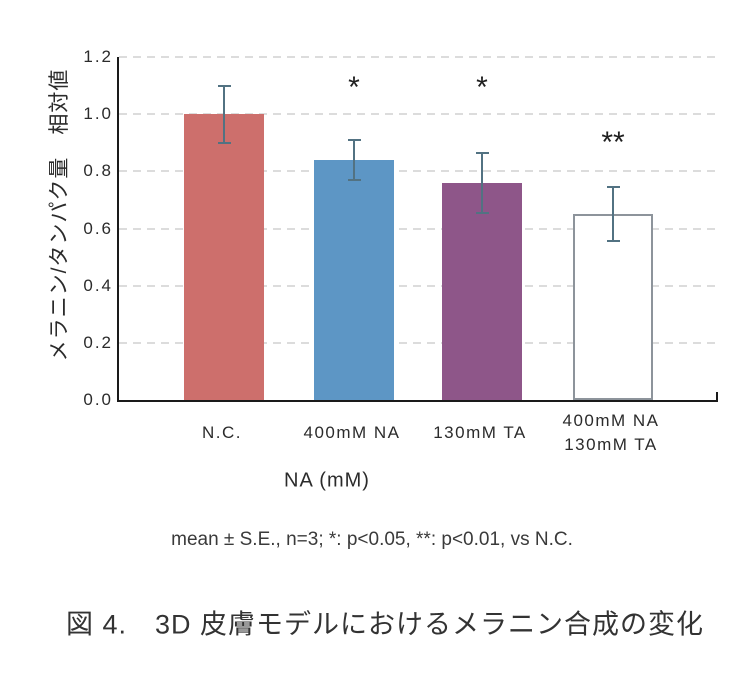 Image resolution: width=750 pixels, height=680 pixels. Describe the element at coordinates (418, 171) in the screenshot. I see `gridline-y-0.8` at that location.